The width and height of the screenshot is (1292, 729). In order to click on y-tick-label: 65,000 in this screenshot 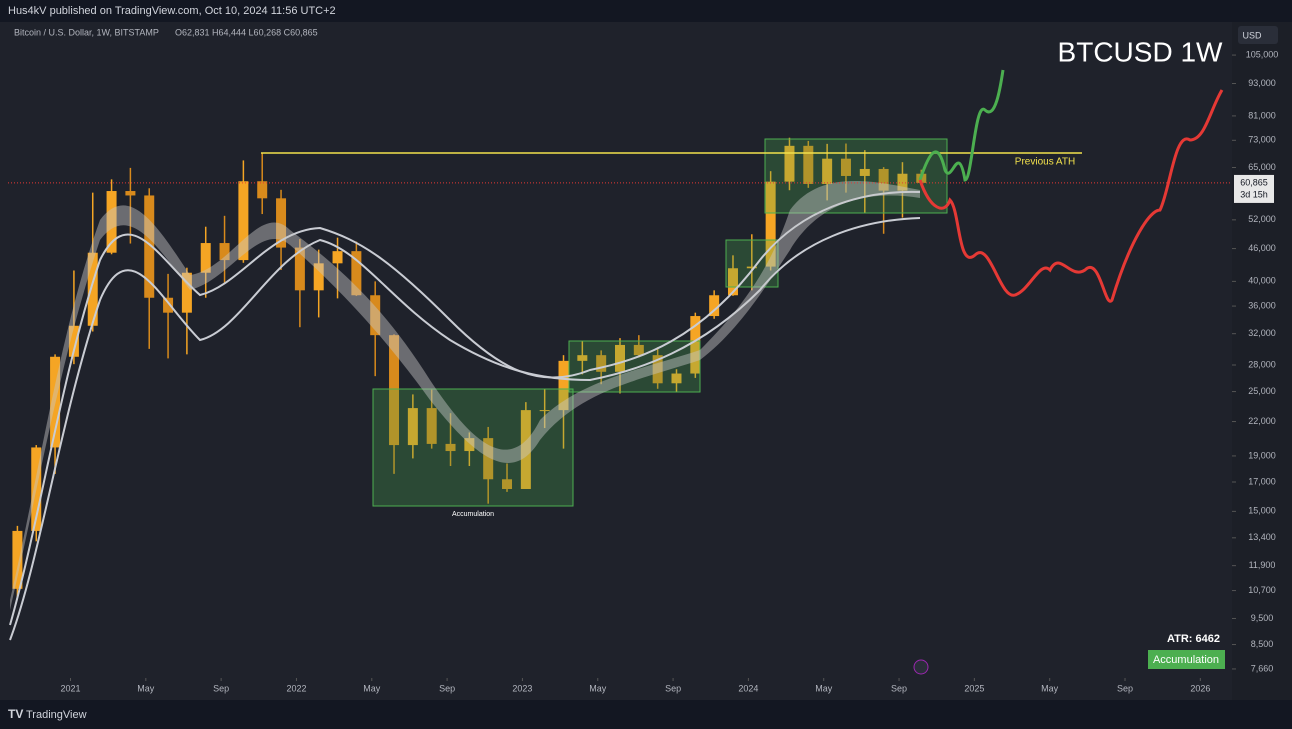, I will do `click(1262, 167)`.